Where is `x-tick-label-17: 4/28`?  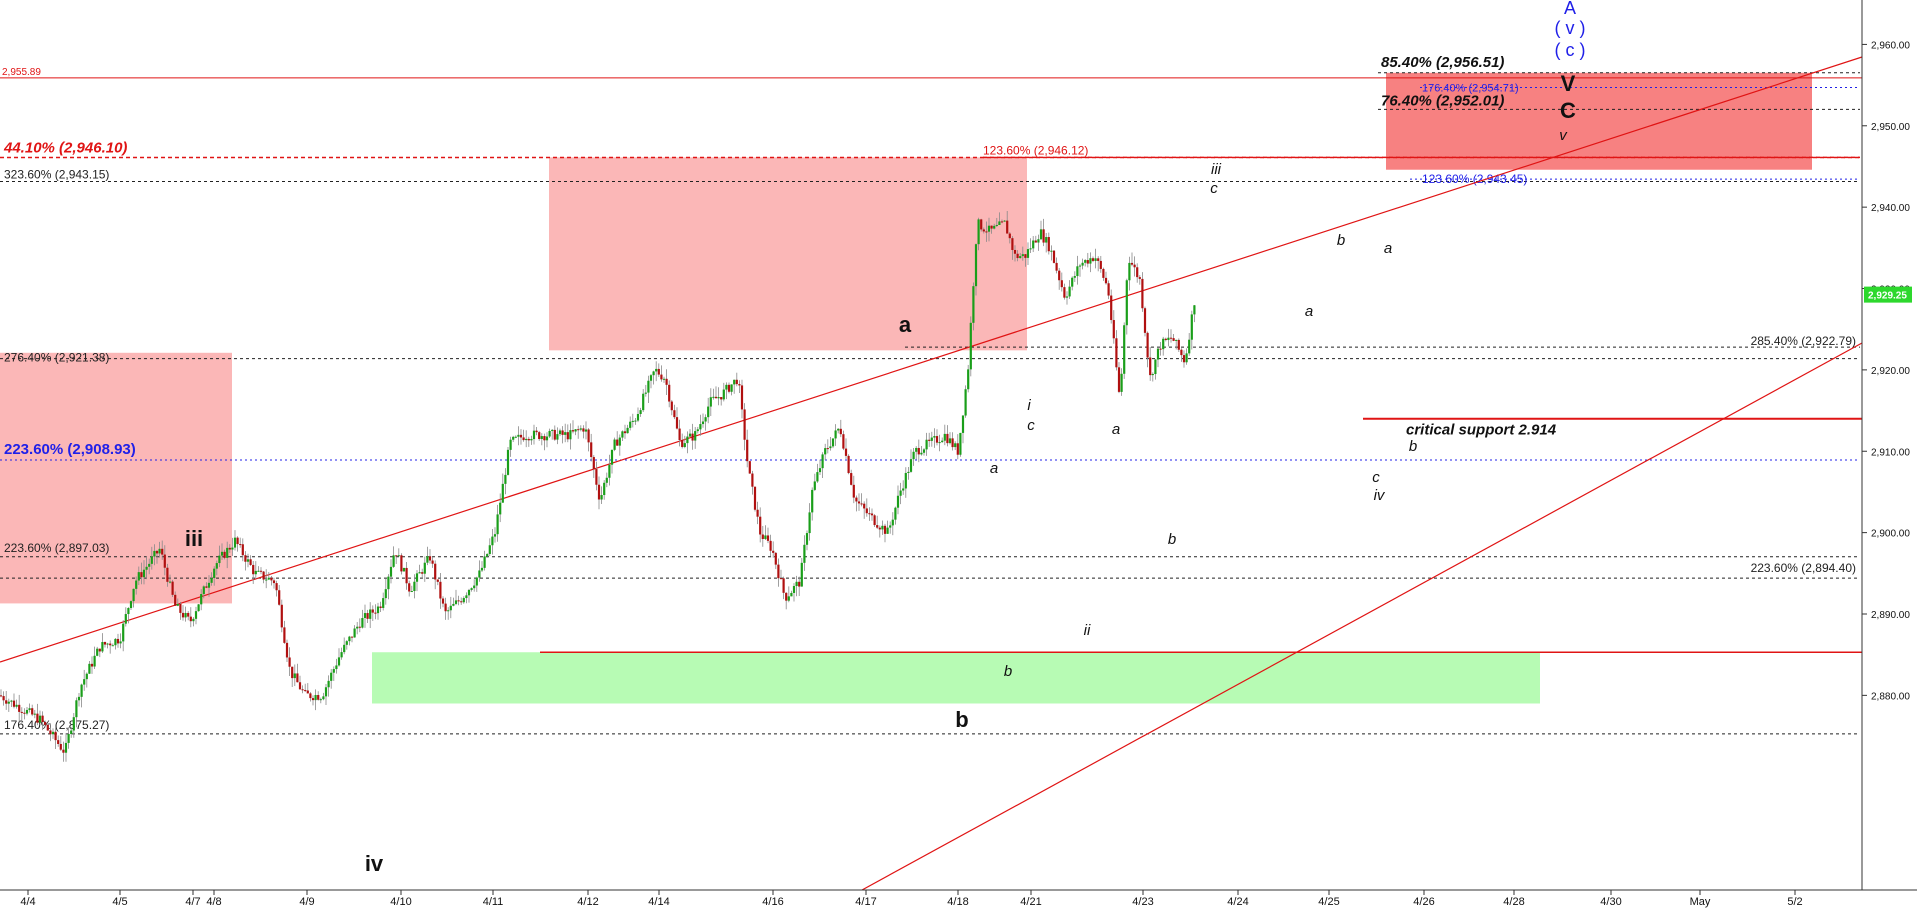
x-tick-label-17: 4/28 is located at coordinates (1513, 902).